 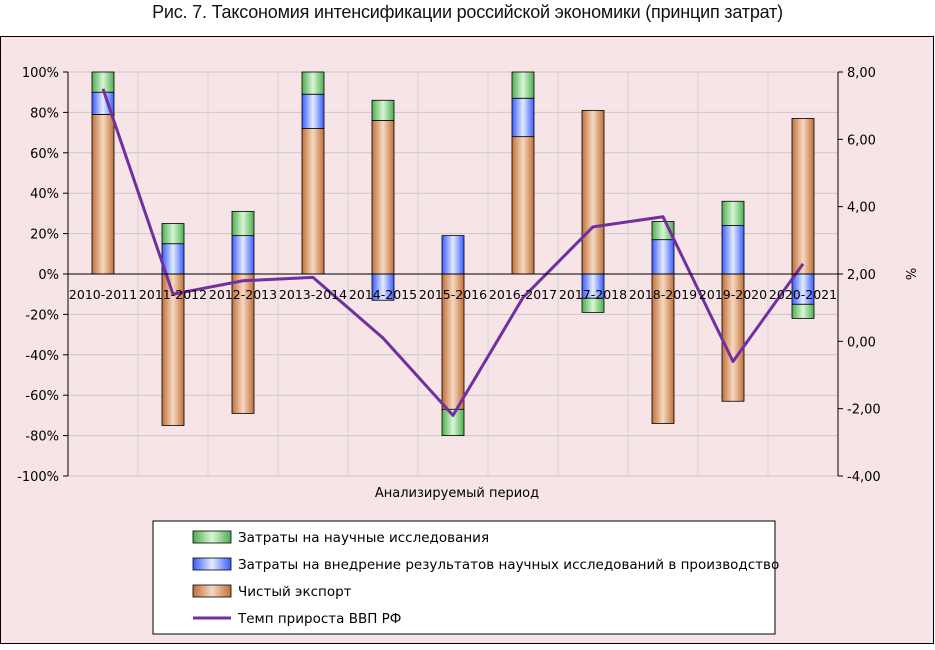 What do you see at coordinates (593, 294) in the screenshot?
I see `x-axis-category-label: 2017-2018` at bounding box center [593, 294].